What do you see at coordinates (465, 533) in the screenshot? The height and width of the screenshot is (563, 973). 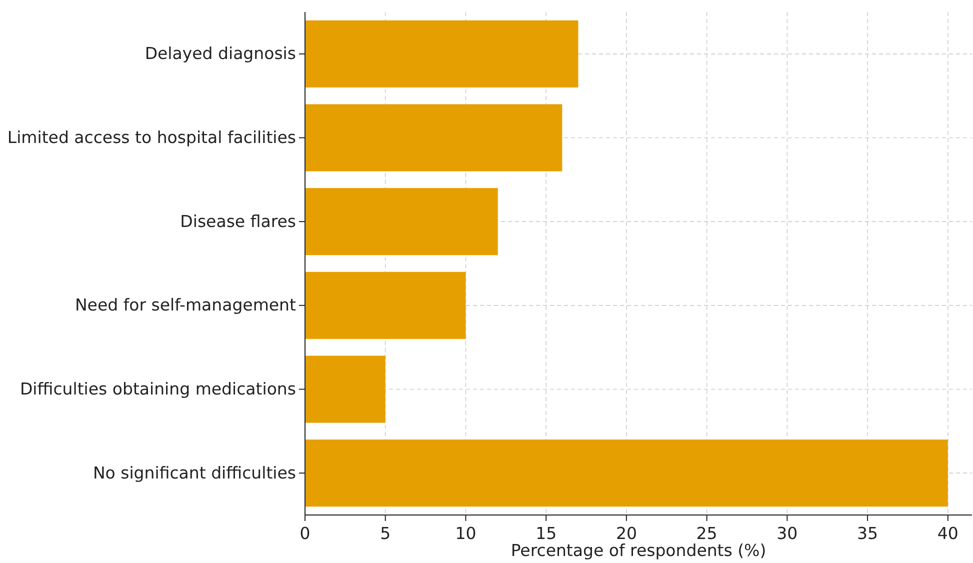 I see `x-tick-label: 10` at bounding box center [465, 533].